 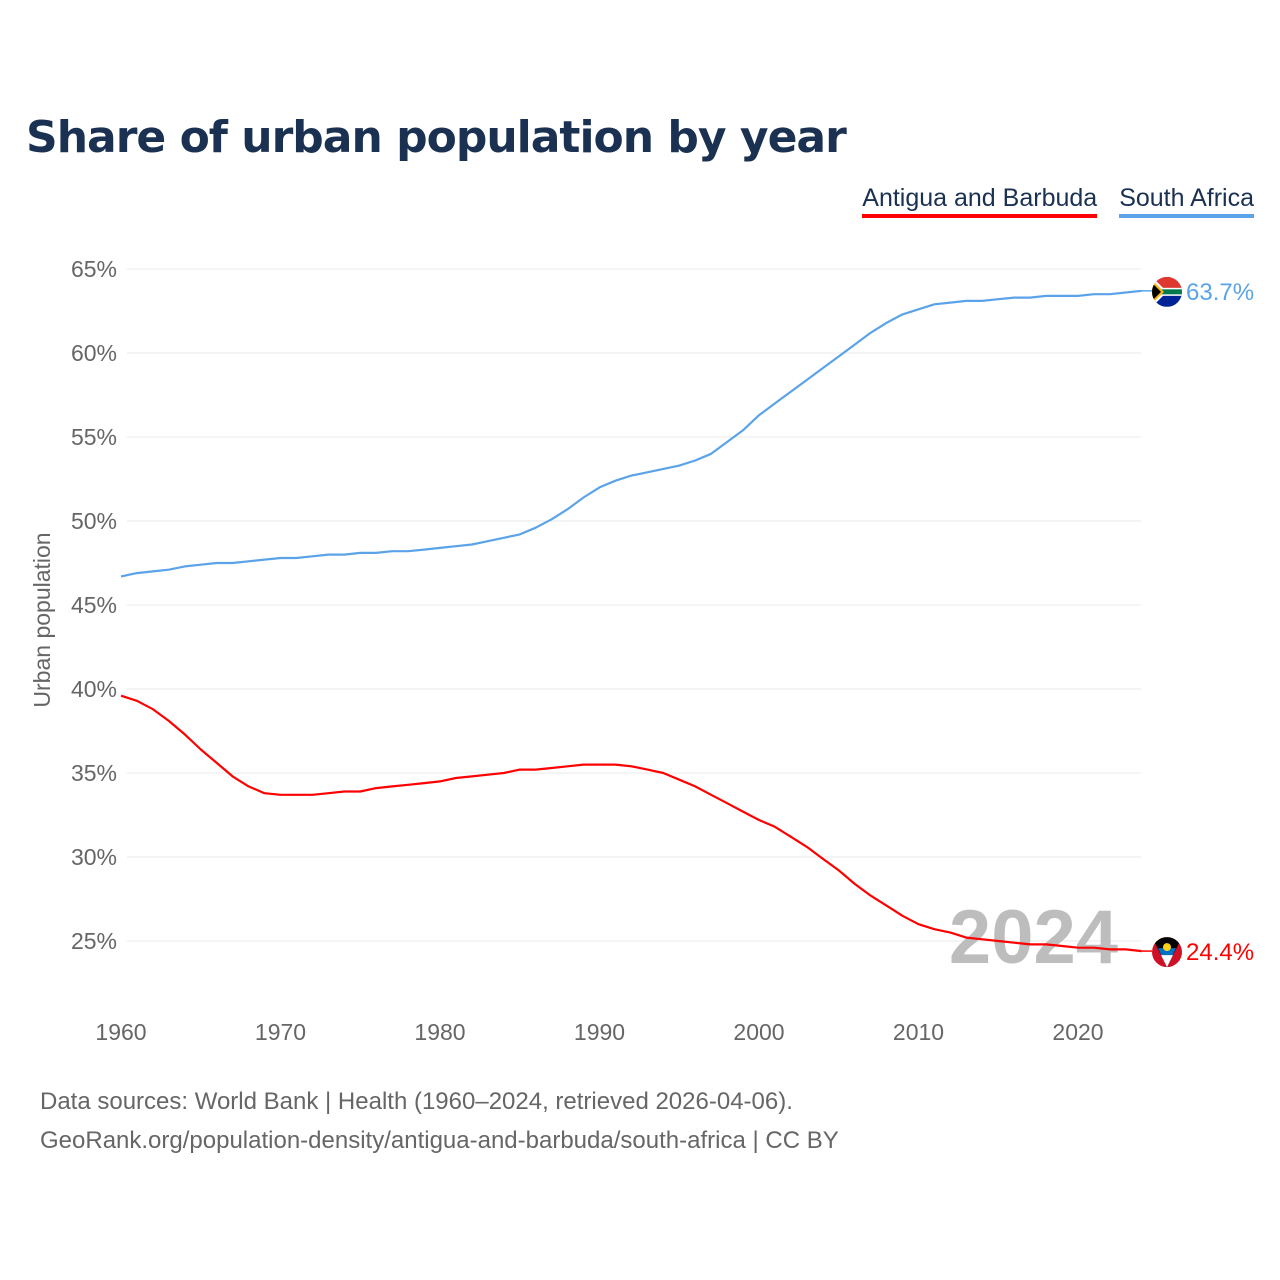 I want to click on antigua-and-barbuda-flag-icon, so click(x=1167, y=952).